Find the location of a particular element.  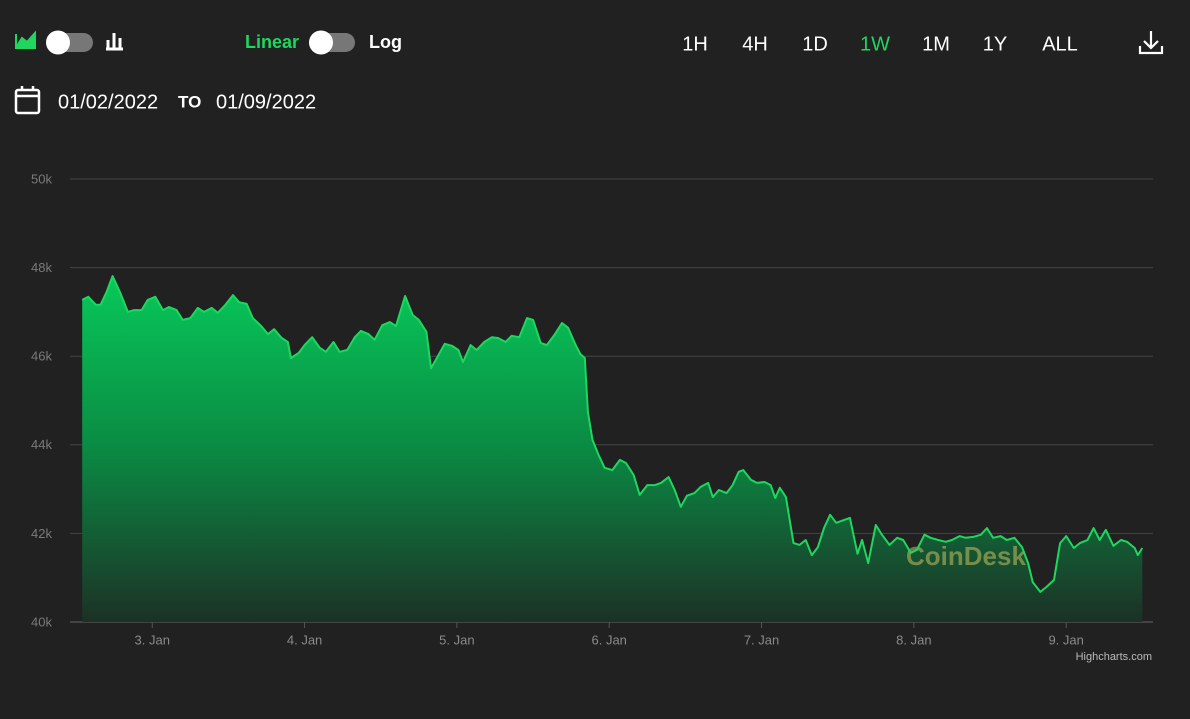

range-button: 1D is located at coordinates (815, 44).